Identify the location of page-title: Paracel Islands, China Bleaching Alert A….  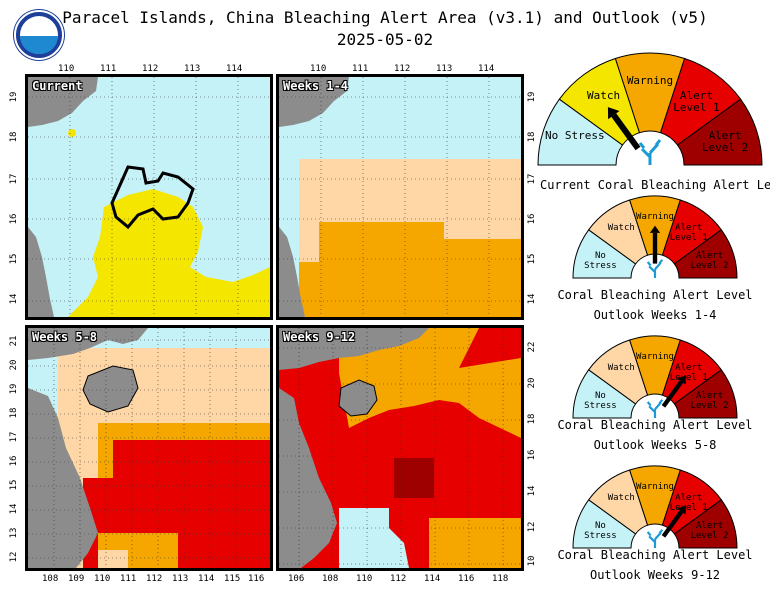
(385, 17).